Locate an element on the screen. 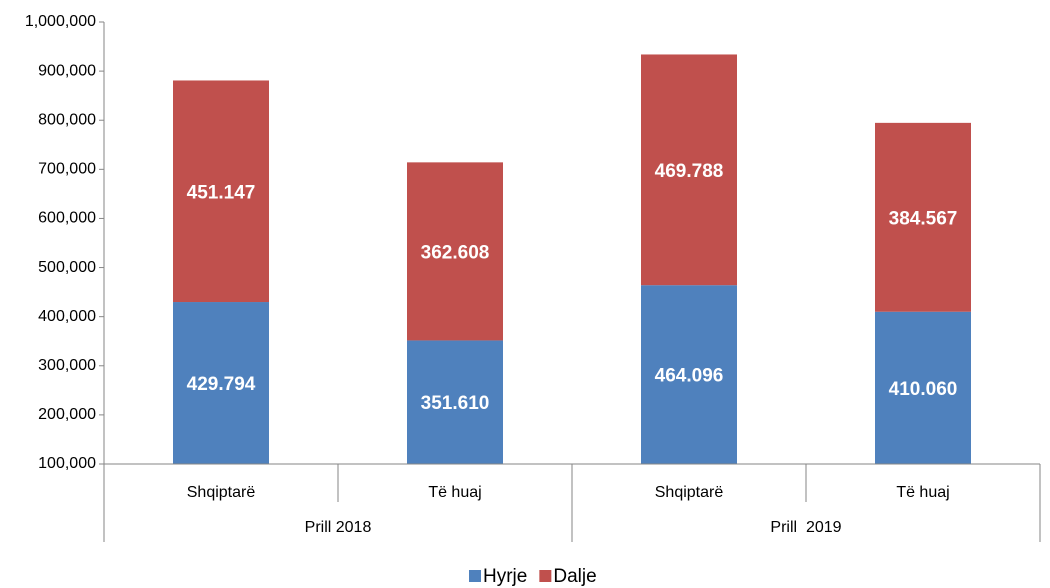 This screenshot has height=588, width=1050. y-tick-label: 900,000 is located at coordinates (67, 70).